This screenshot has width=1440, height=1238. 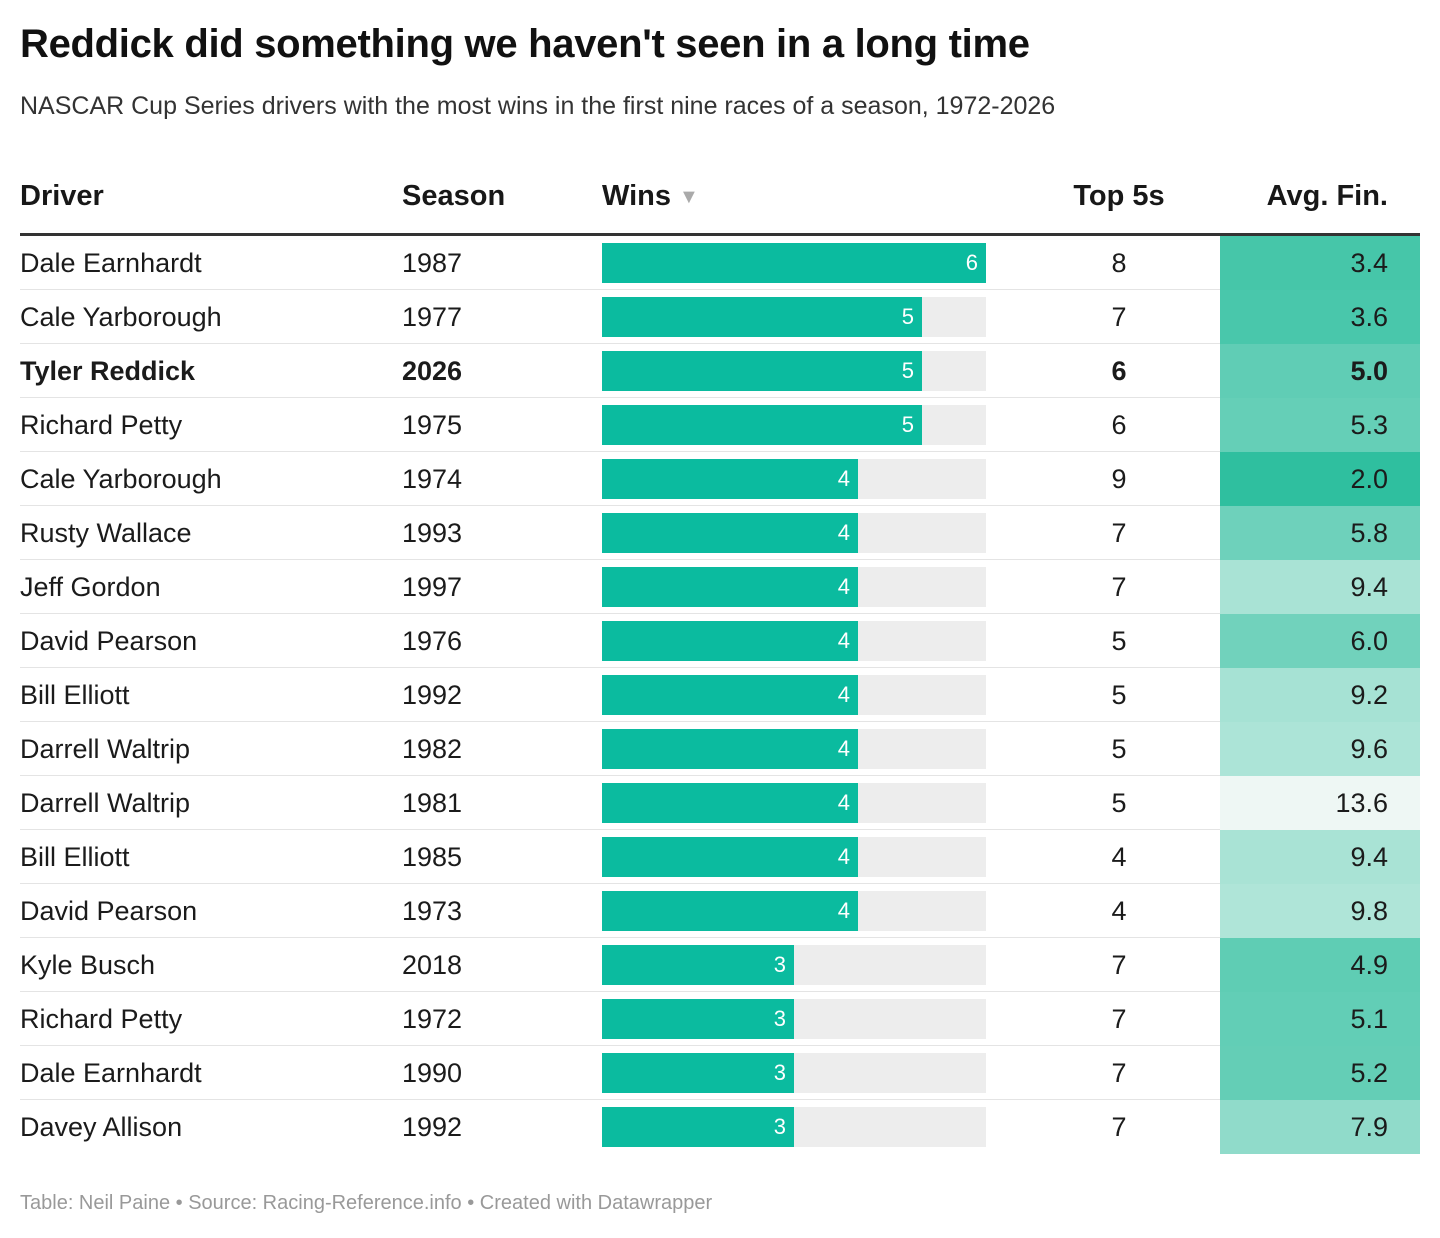 I want to click on avg-finish-cell: 5.2, so click(x=1320, y=1073).